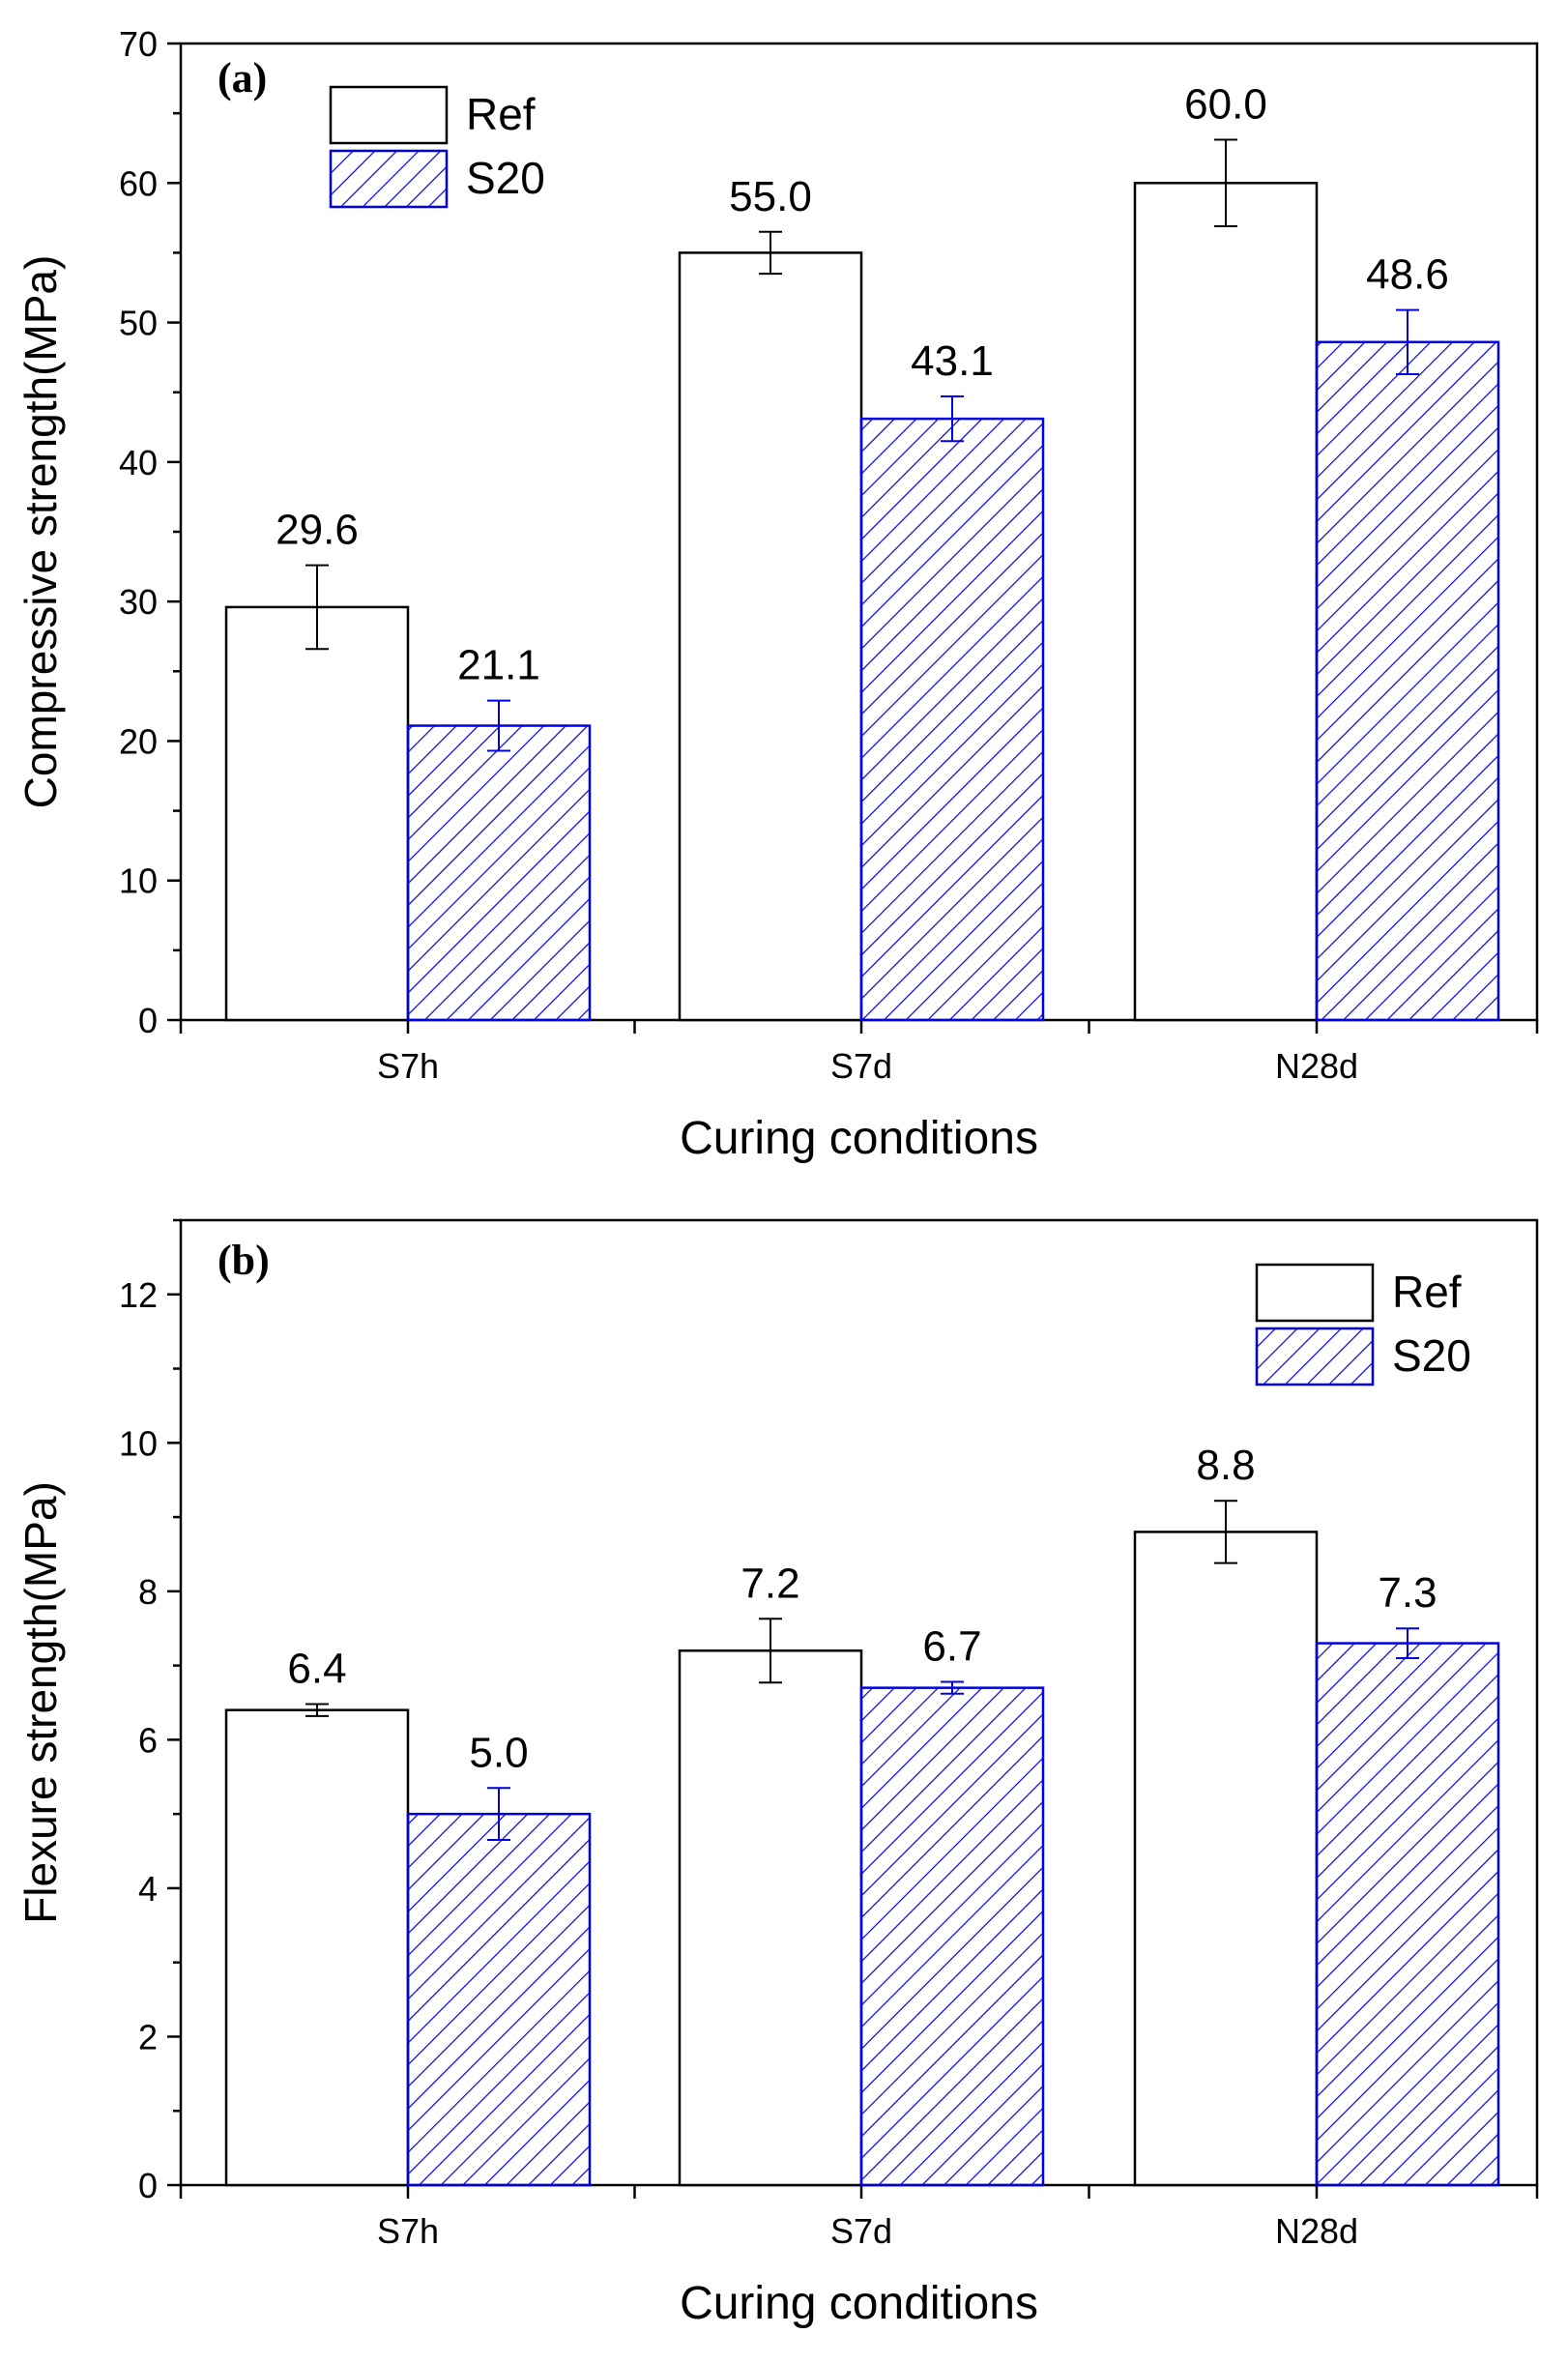 This screenshot has height=2363, width=1568. Describe the element at coordinates (951, 1647) in the screenshot. I see `data-label: 6.7` at that location.